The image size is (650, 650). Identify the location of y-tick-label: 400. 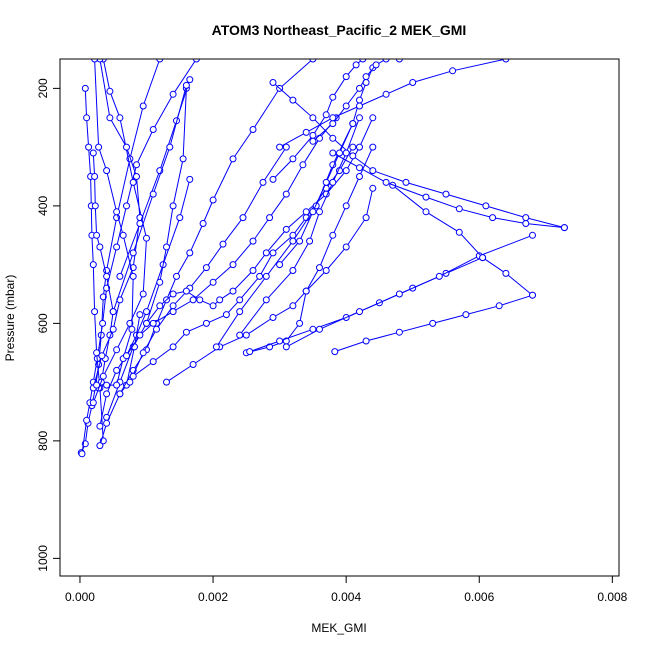
(43, 206).